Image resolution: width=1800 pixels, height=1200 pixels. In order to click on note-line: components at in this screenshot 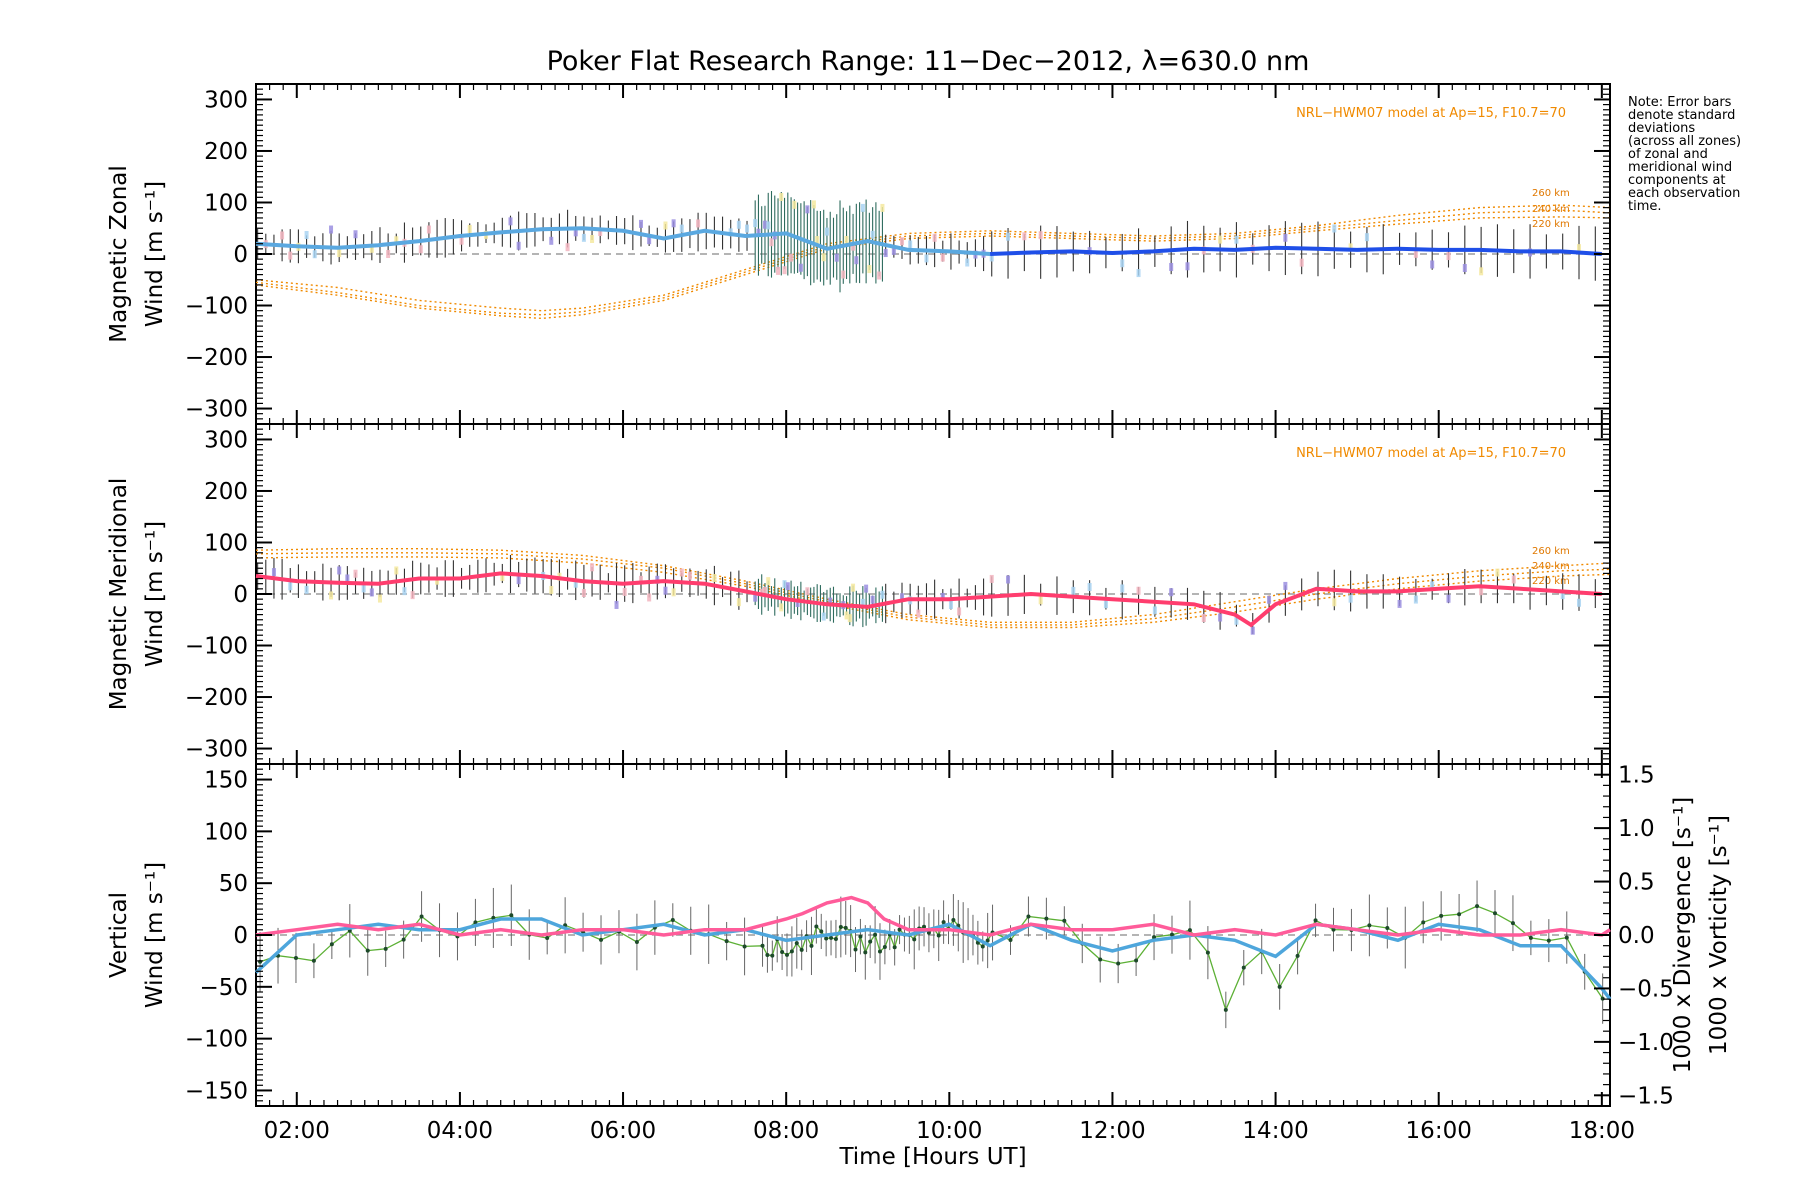, I will do `click(1677, 180)`.